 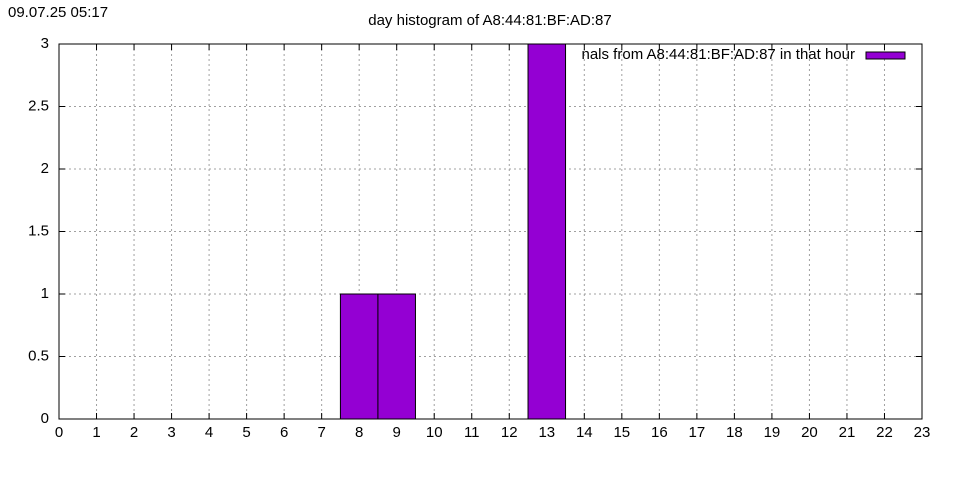 What do you see at coordinates (659, 432) in the screenshot?
I see `x-tick-label: 16` at bounding box center [659, 432].